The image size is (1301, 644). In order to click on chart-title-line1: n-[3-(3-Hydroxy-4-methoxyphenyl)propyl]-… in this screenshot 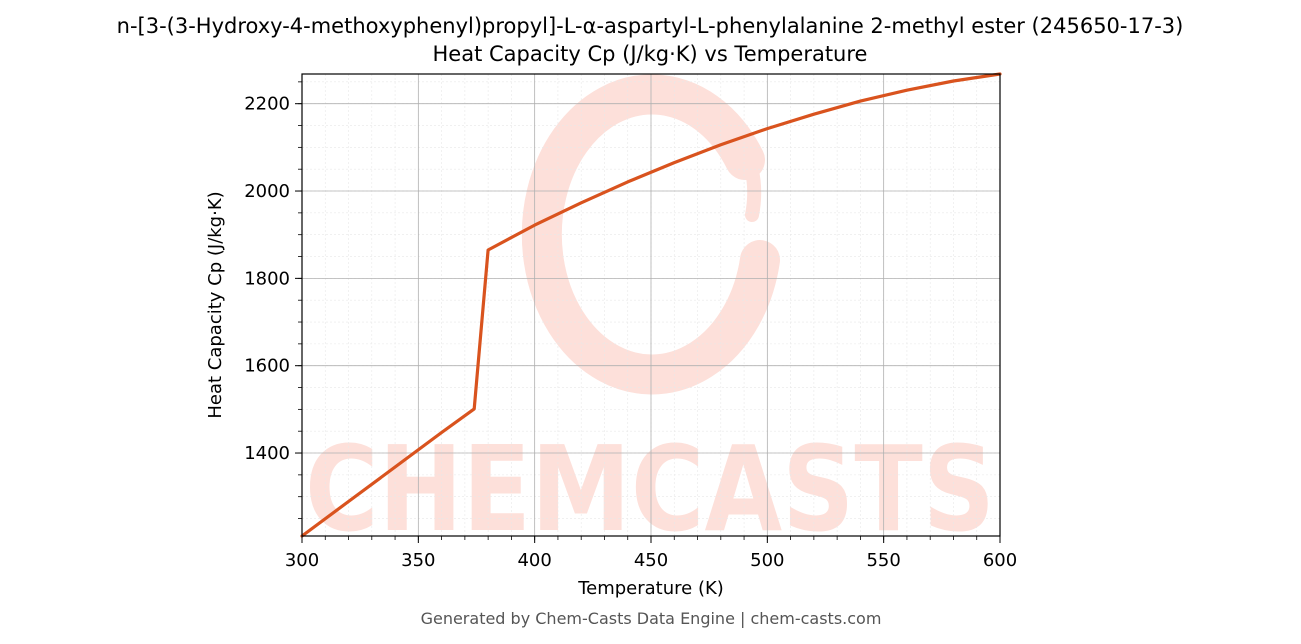, I will do `click(650, 26)`.